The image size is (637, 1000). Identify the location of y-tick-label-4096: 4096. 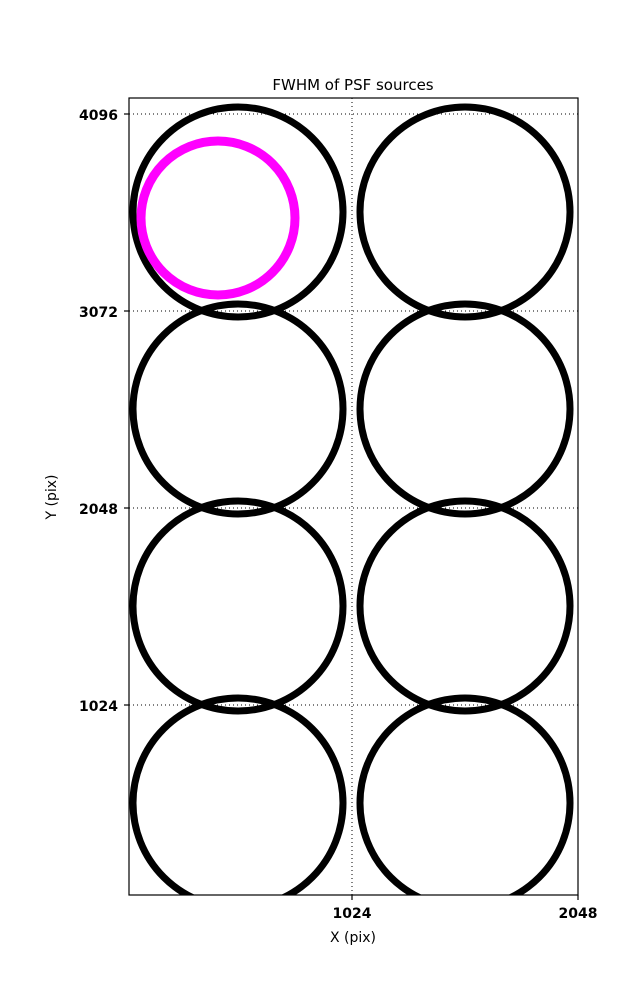
(98, 116).